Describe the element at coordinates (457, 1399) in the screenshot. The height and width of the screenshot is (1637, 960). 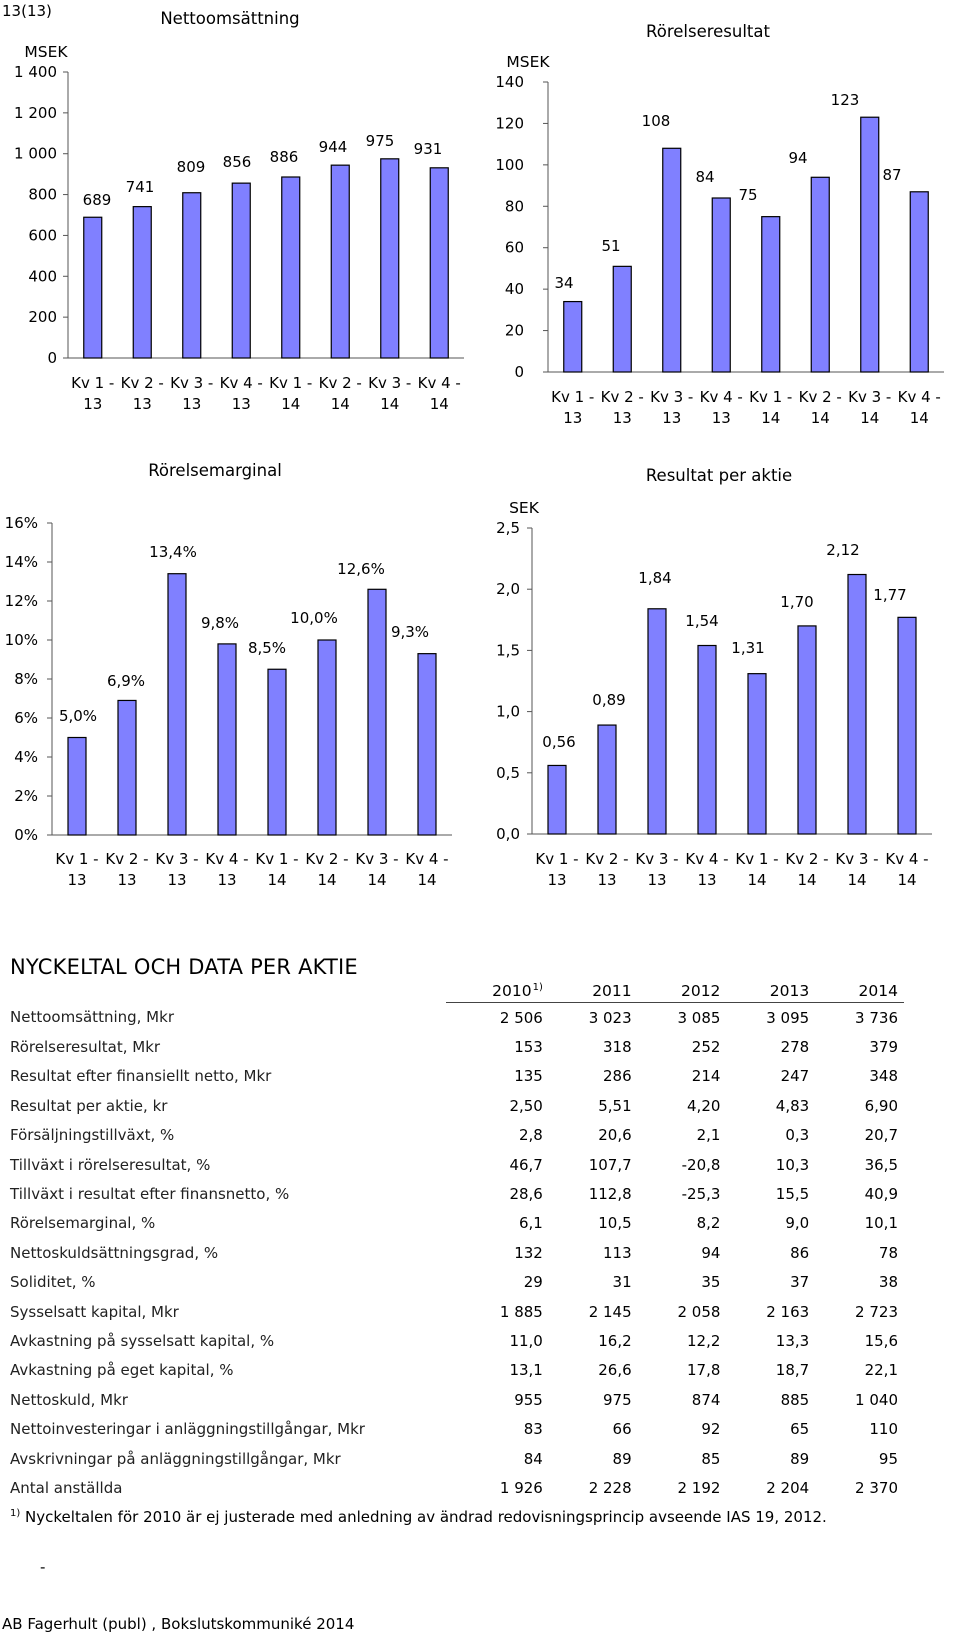
I see `table-row: Nettoskuld, Mkr 955 975 874 885 1 040` at that location.